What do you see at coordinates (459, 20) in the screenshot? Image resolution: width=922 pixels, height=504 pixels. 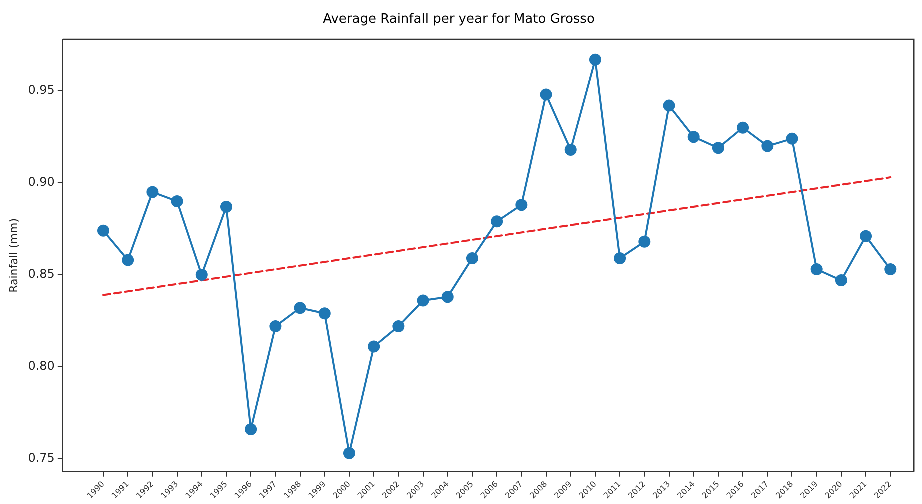 I see `chart-title: Average Rainfall per year for Mato Grosso` at bounding box center [459, 20].